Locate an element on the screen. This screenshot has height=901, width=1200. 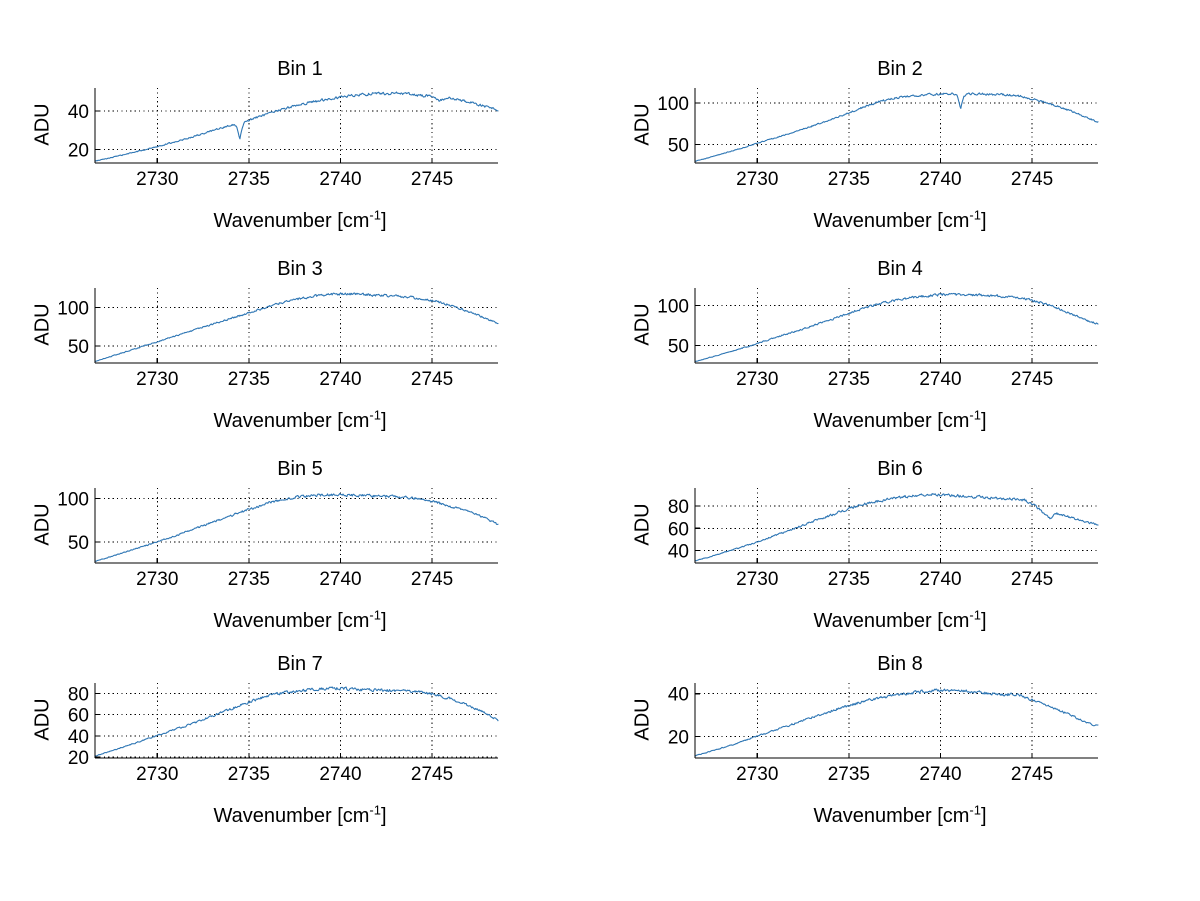
panel-title: Bin 4 is located at coordinates (900, 269).